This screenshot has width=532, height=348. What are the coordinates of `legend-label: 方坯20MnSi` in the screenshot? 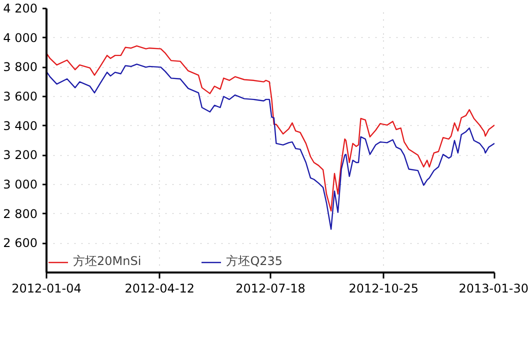 It's located at (107, 261).